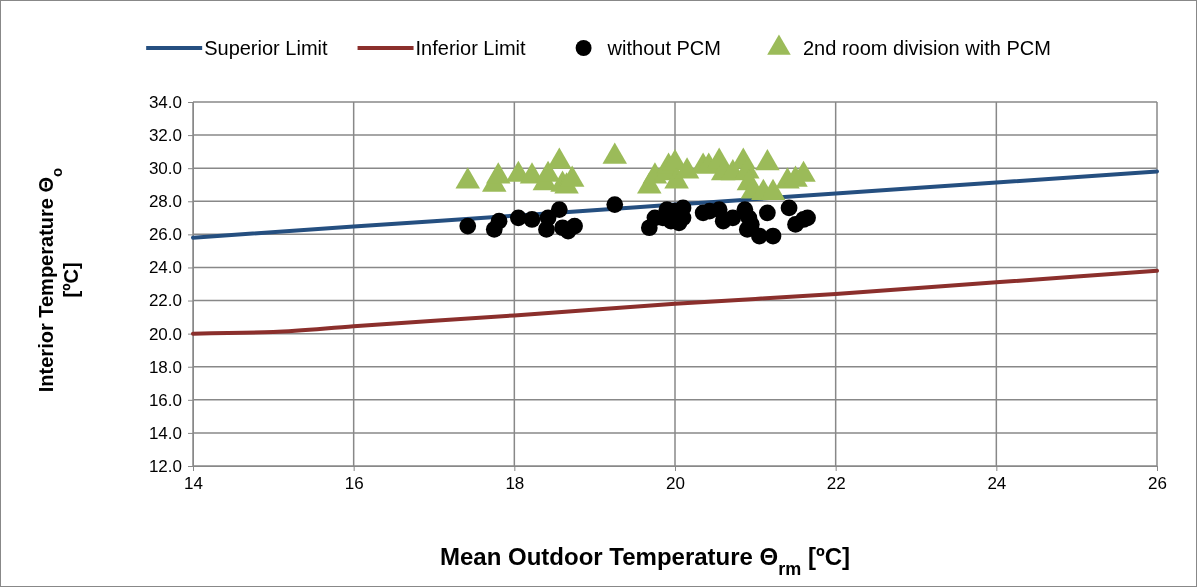  I want to click on legend-label: 2nd room division with PCM, so click(926, 48).